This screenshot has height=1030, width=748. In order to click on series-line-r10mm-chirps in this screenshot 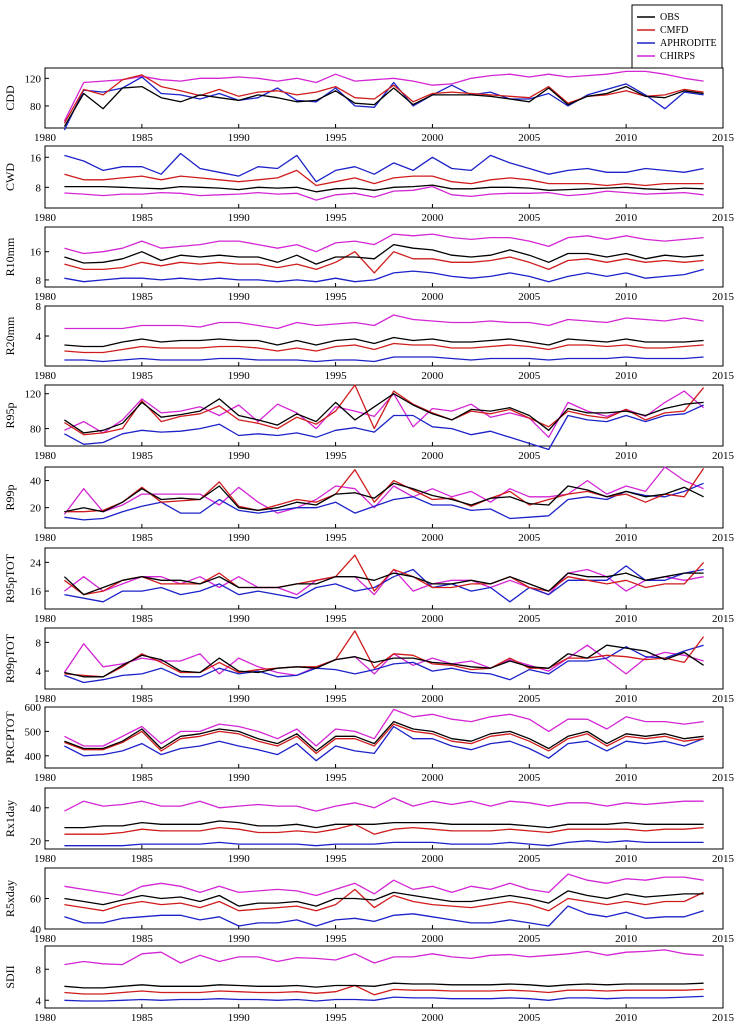, I will do `click(384, 244)`.